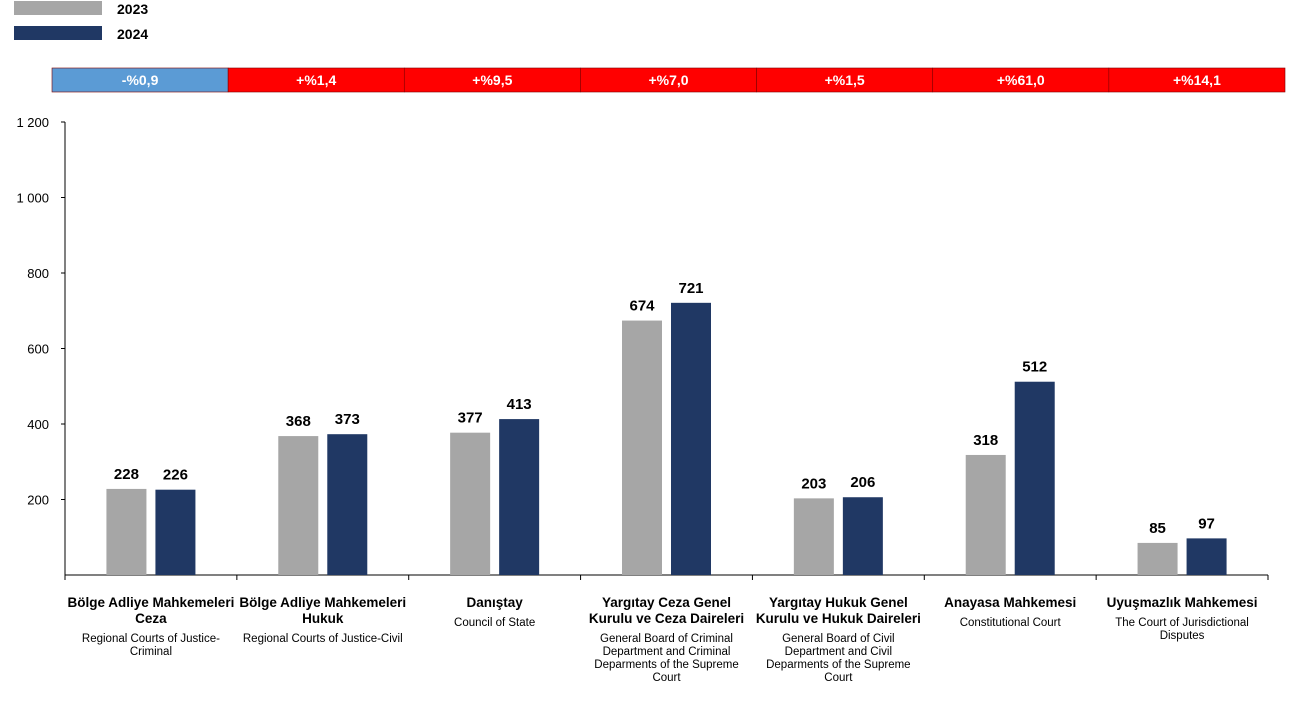 This screenshot has width=1304, height=714. I want to click on change-row: -%0,9 +%1,4 +%9,5 +%7,0 +%1,5 +%61,0 +%14,1, so click(668, 80).